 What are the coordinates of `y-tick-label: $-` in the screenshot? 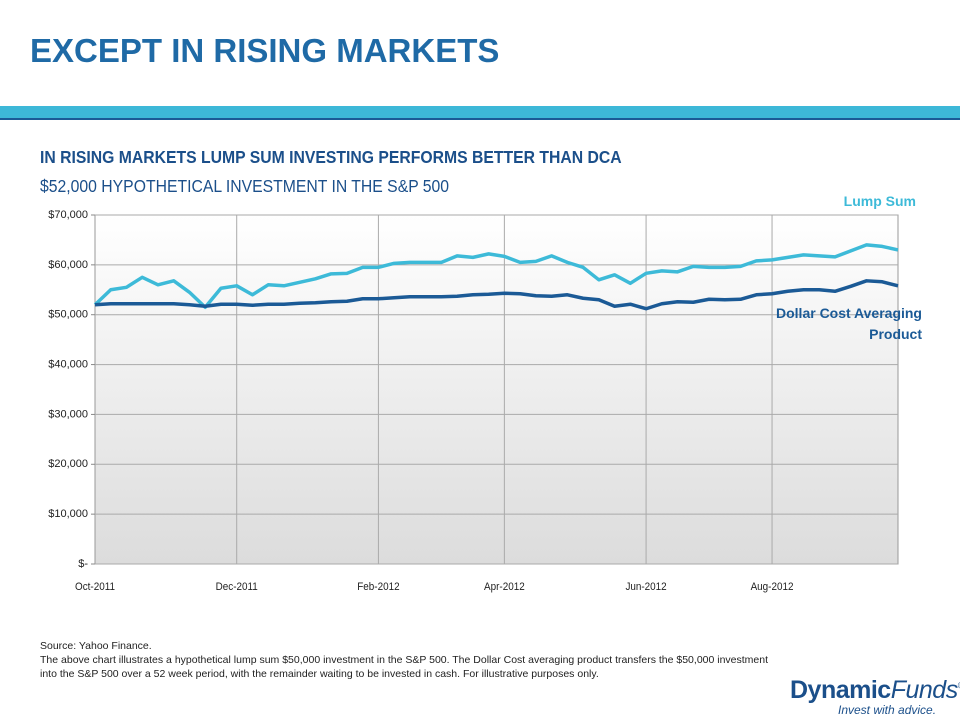 It's located at (83, 564).